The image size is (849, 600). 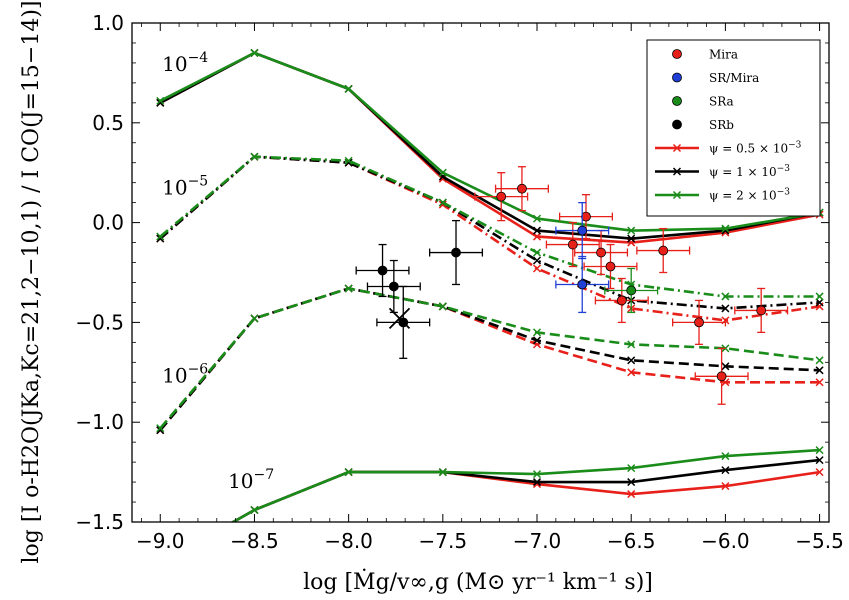 What do you see at coordinates (99, 322) in the screenshot?
I see `y-tick-label: −0.5` at bounding box center [99, 322].